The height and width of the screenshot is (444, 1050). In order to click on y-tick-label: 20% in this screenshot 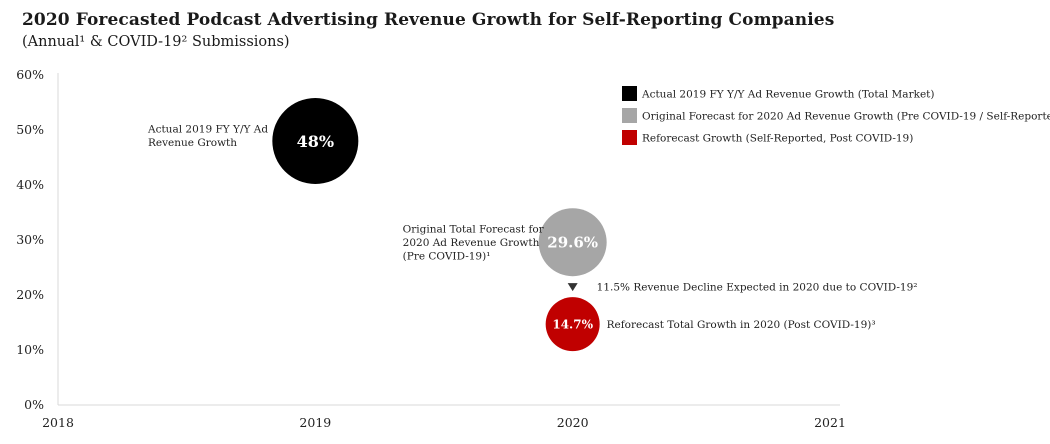, I will do `click(30, 294)`.